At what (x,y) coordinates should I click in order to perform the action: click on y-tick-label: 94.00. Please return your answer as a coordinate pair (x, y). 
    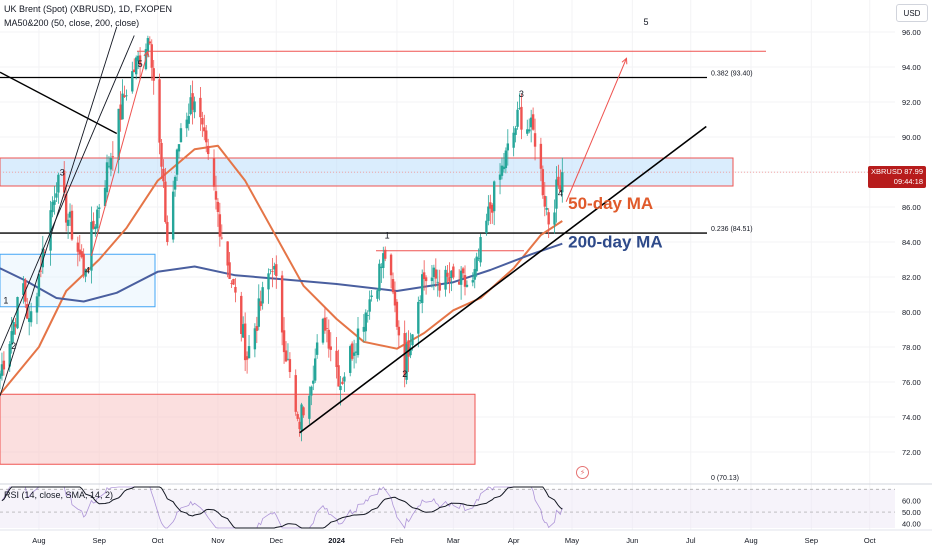
    Looking at the image, I should click on (911, 67).